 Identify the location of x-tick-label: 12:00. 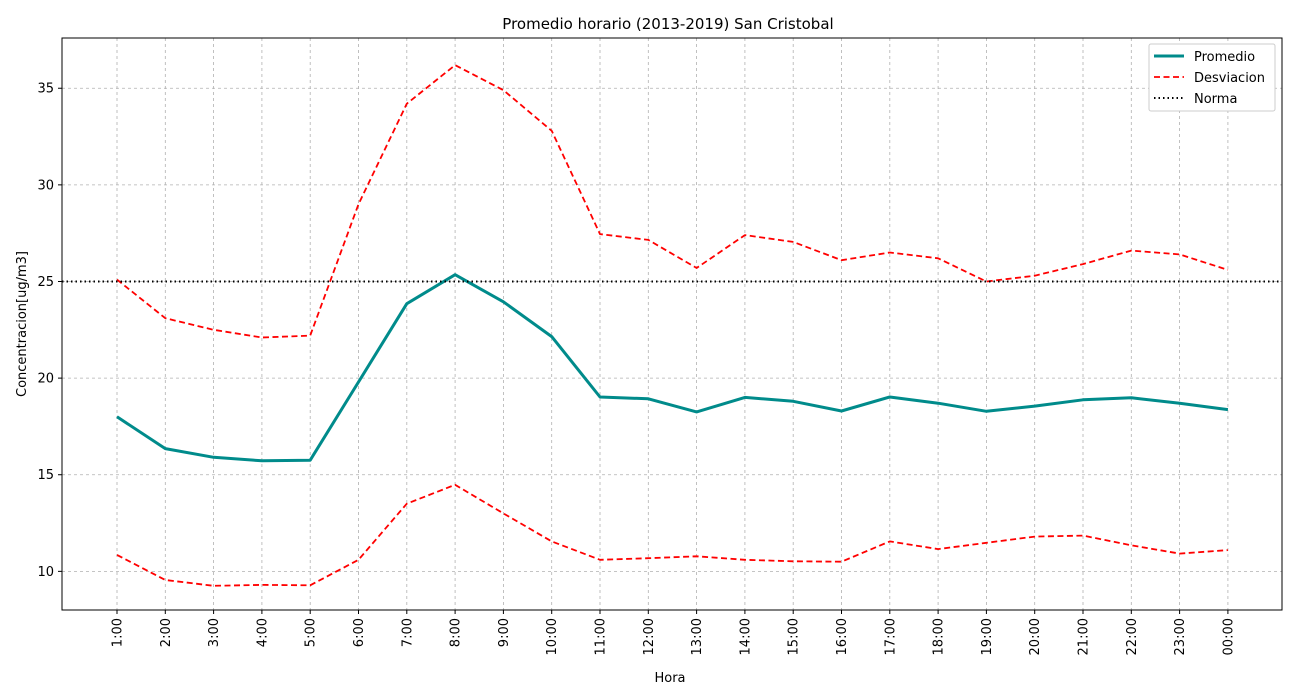
(649, 636).